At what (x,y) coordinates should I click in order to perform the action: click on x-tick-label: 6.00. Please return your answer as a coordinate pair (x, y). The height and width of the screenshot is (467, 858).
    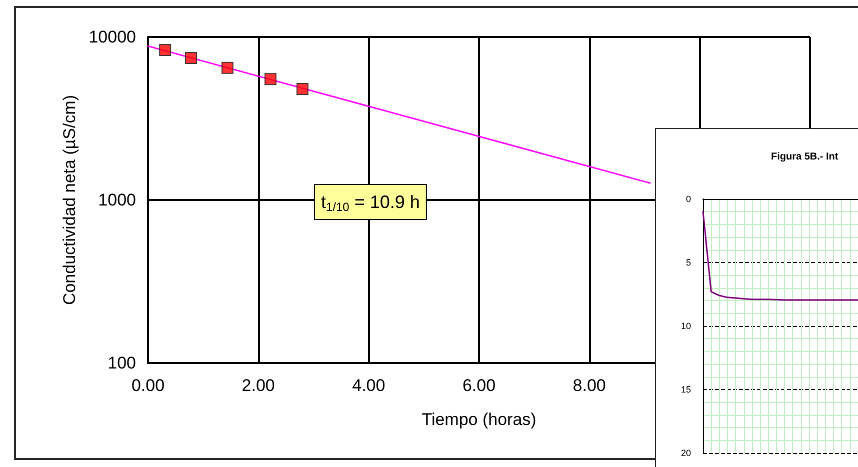
    Looking at the image, I should click on (479, 385).